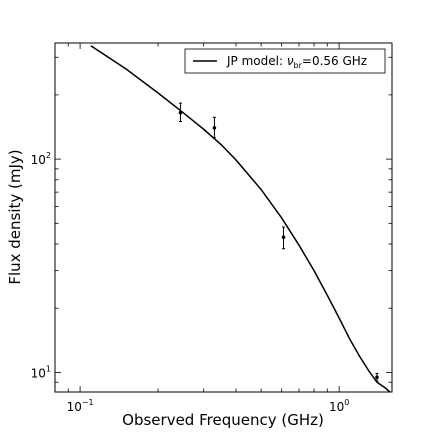 The image size is (436, 436). I want to click on legend-box, so click(285, 61).